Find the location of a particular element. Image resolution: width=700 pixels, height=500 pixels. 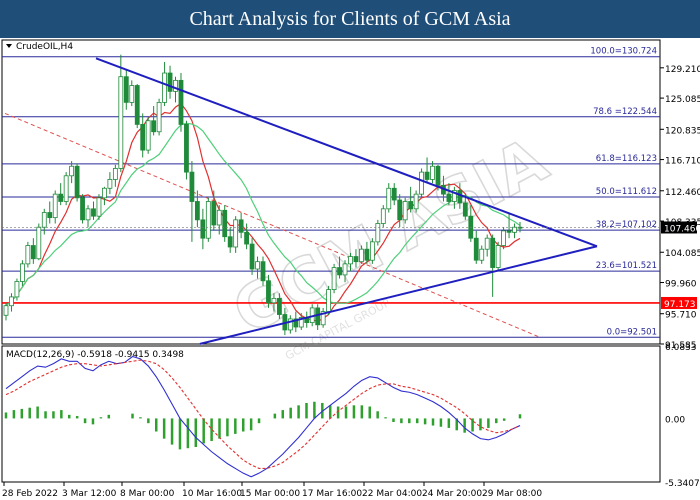

time-tick-label: 15 Mar 00:00 is located at coordinates (270, 494).